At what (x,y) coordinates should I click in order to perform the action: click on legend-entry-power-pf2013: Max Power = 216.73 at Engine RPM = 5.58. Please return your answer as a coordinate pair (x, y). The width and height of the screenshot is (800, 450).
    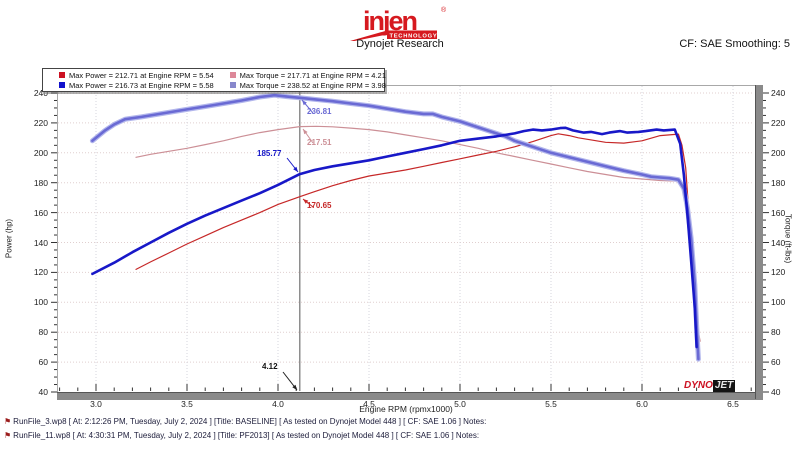
    Looking at the image, I should click on (128, 85).